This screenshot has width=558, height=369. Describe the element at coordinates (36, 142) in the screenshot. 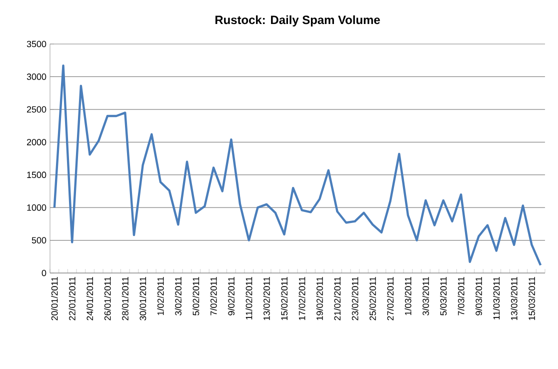

I see `y-tick-label: 2000` at that location.